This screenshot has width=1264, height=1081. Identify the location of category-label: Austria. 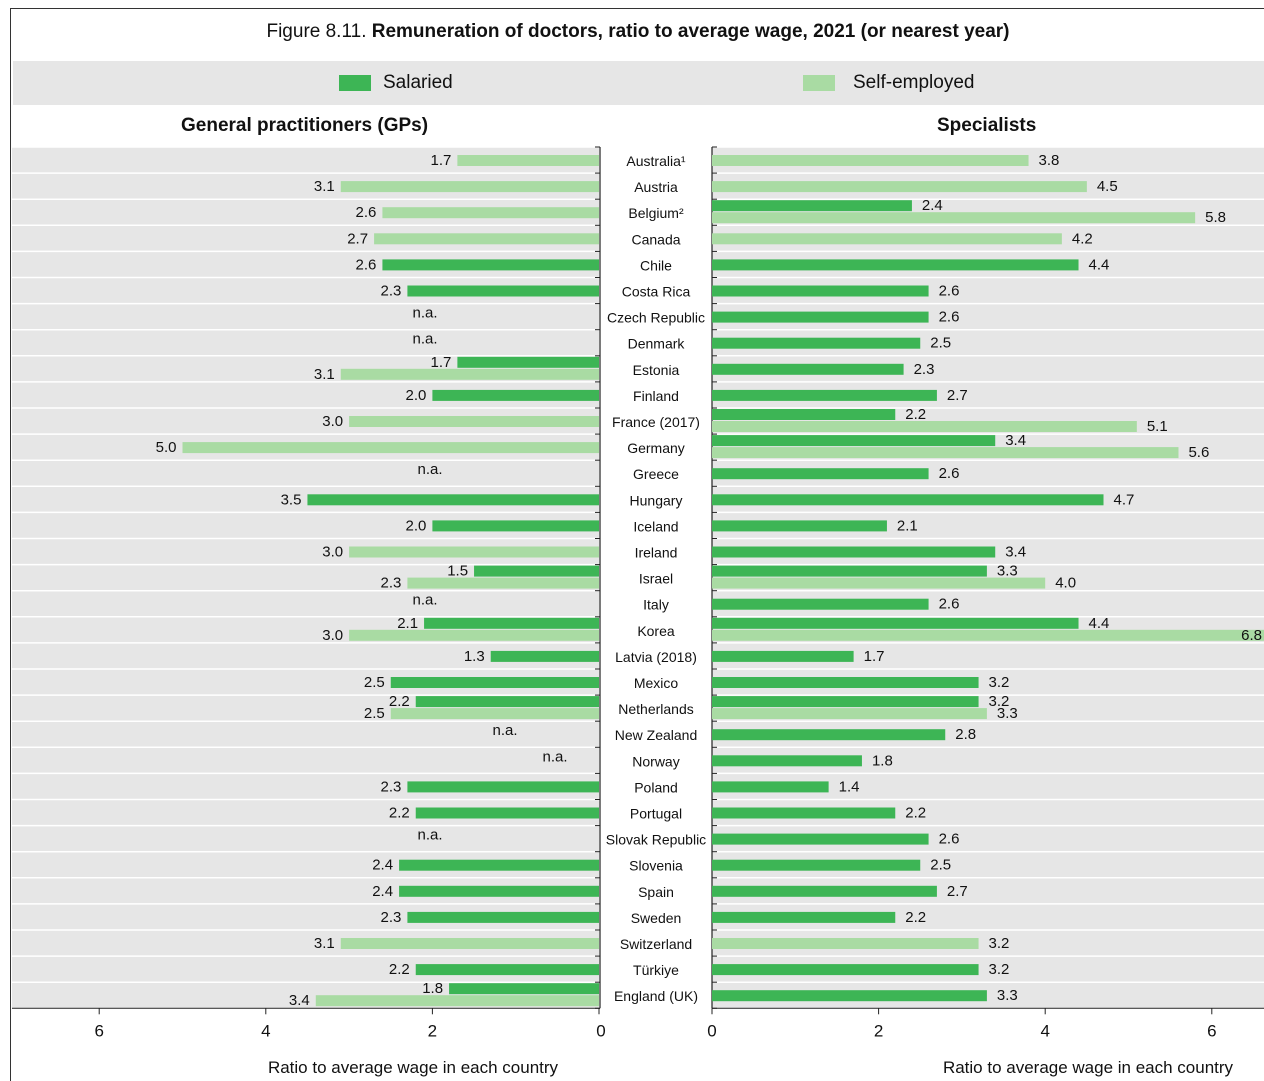
(656, 187).